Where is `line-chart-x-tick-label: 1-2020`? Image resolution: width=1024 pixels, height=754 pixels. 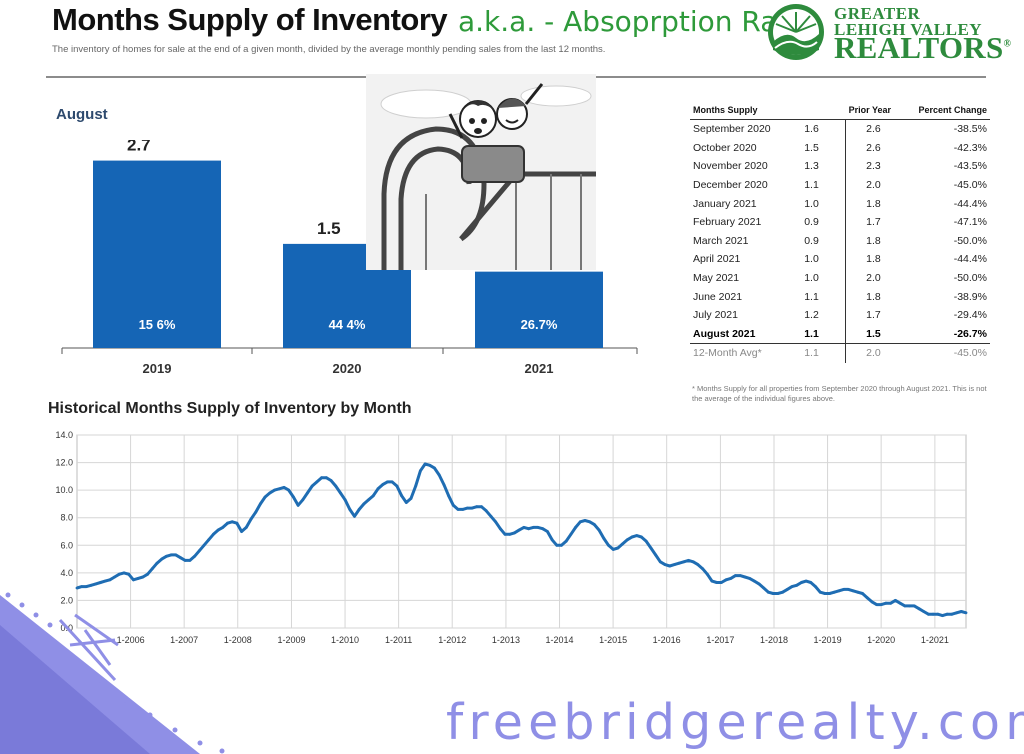 line-chart-x-tick-label: 1-2020 is located at coordinates (881, 640).